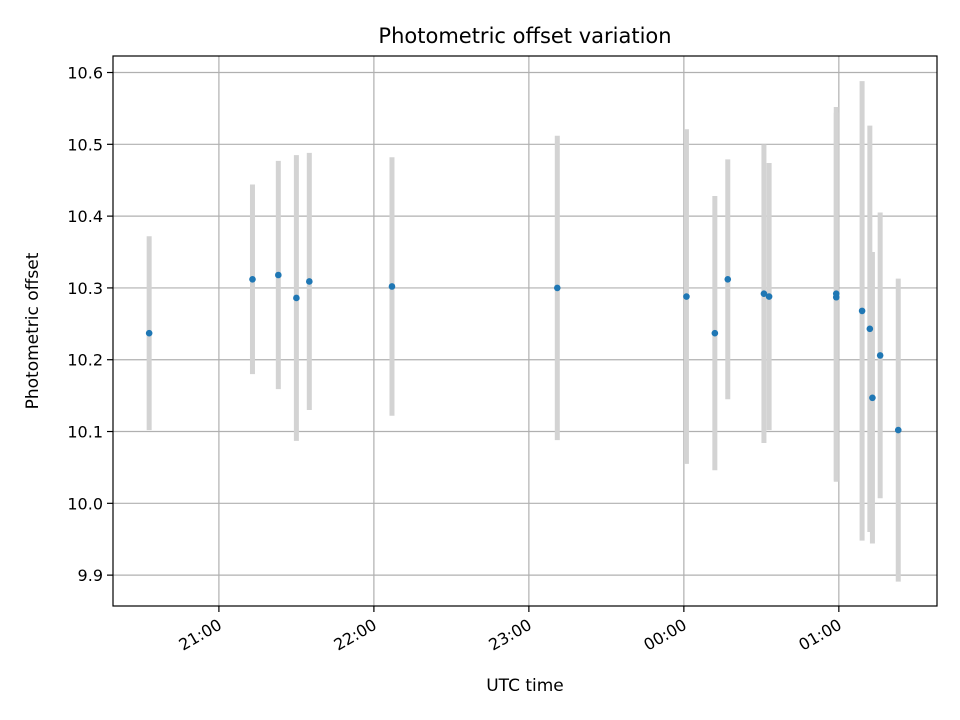 Image resolution: width=960 pixels, height=720 pixels. I want to click on y-tick-label: 10.6, so click(85, 73).